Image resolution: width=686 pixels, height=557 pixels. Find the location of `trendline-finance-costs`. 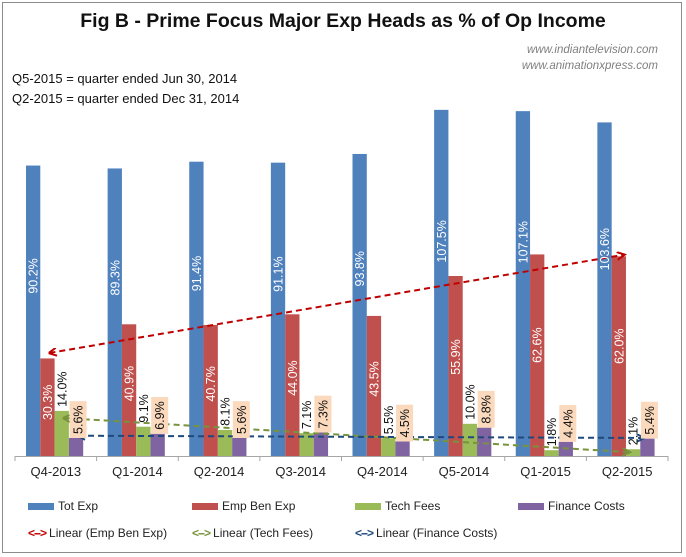

trendline-finance-costs is located at coordinates (360, 437).